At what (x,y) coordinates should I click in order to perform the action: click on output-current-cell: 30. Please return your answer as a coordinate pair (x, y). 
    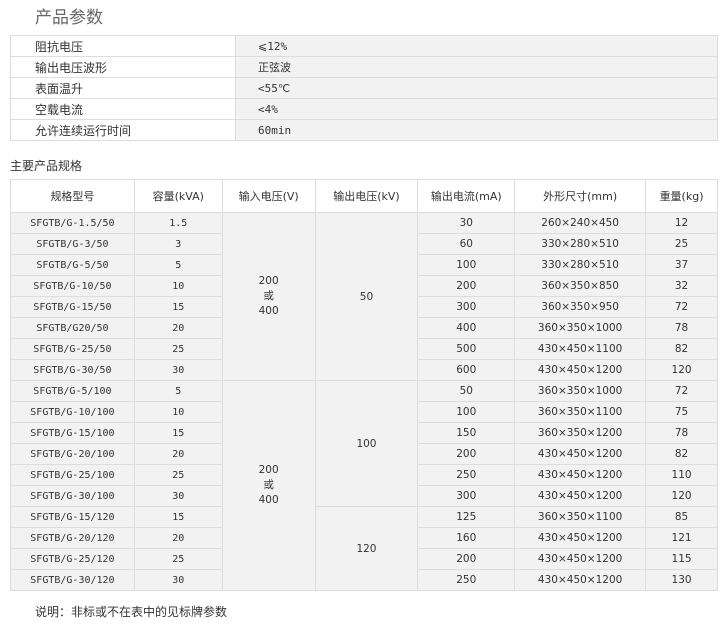
    Looking at the image, I should click on (466, 223).